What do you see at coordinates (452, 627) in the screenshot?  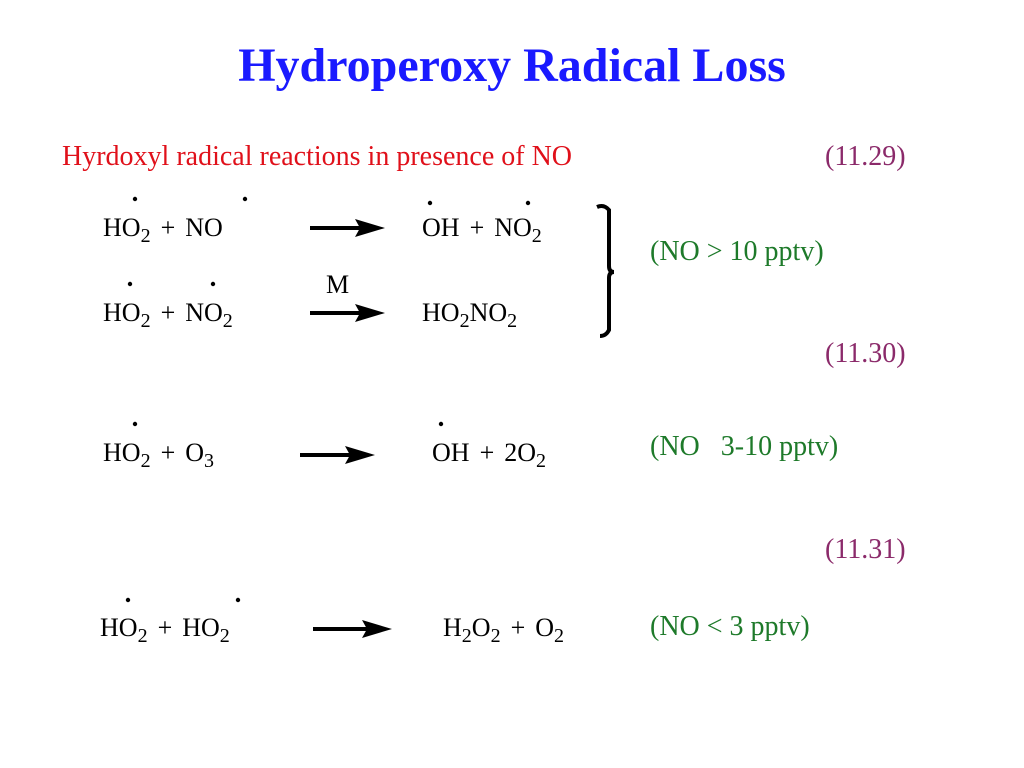 I see `species: H` at bounding box center [452, 627].